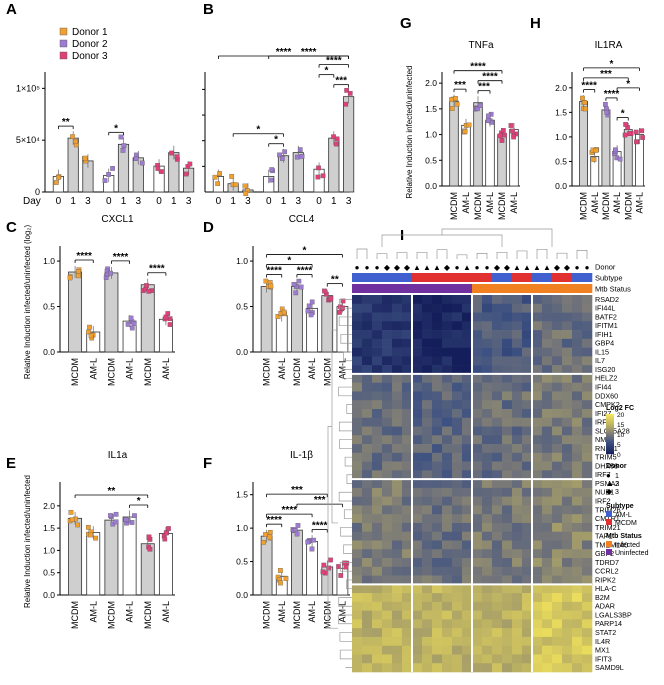 This screenshot has width=664, height=685. I want to click on heatmap-row-label: CMPK2, so click(607, 404).